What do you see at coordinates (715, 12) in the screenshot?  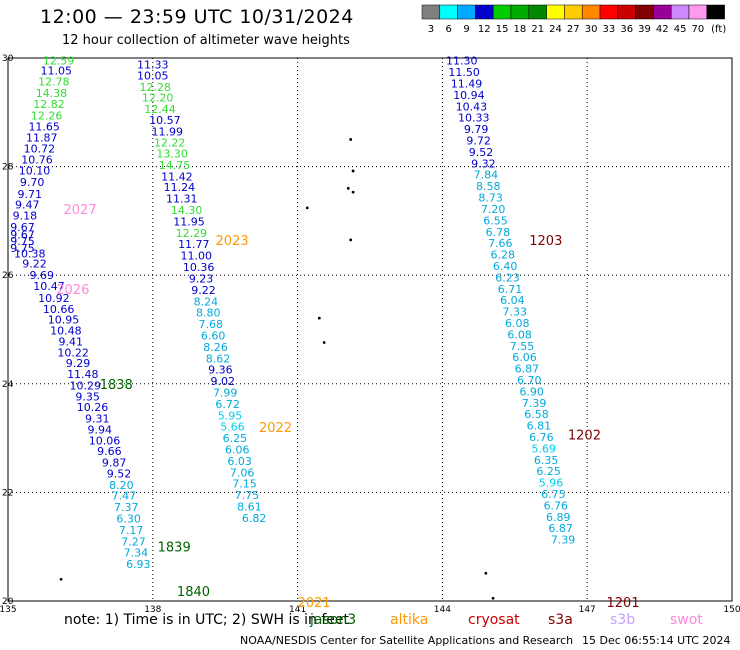 I see `colorbar-swatch` at bounding box center [715, 12].